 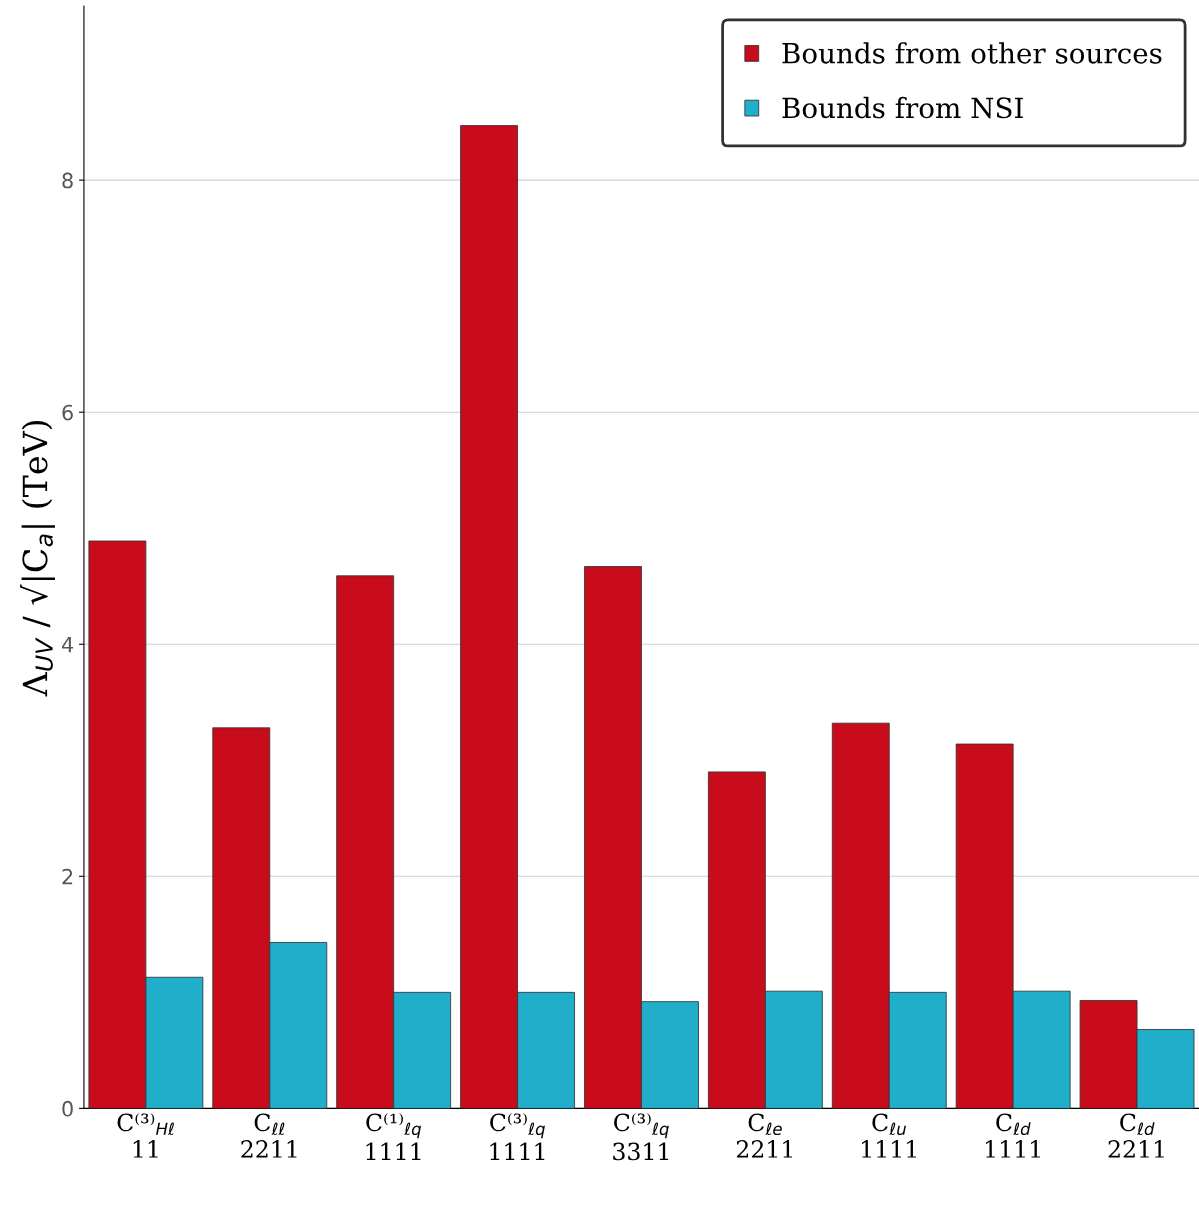 What do you see at coordinates (902, 107) in the screenshot?
I see `legend-label: Bounds from NSI` at bounding box center [902, 107].